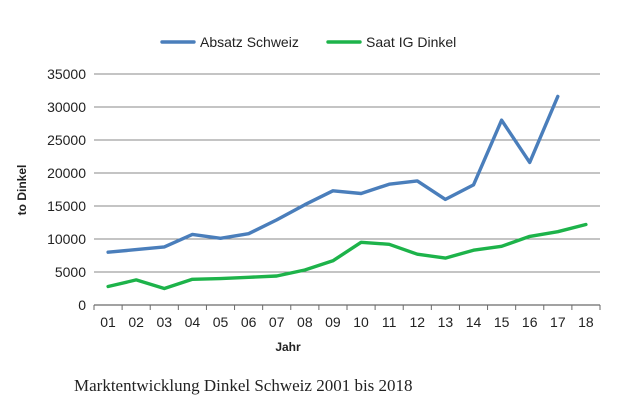  What do you see at coordinates (288, 347) in the screenshot?
I see `x-axis-label: Jahr` at bounding box center [288, 347].